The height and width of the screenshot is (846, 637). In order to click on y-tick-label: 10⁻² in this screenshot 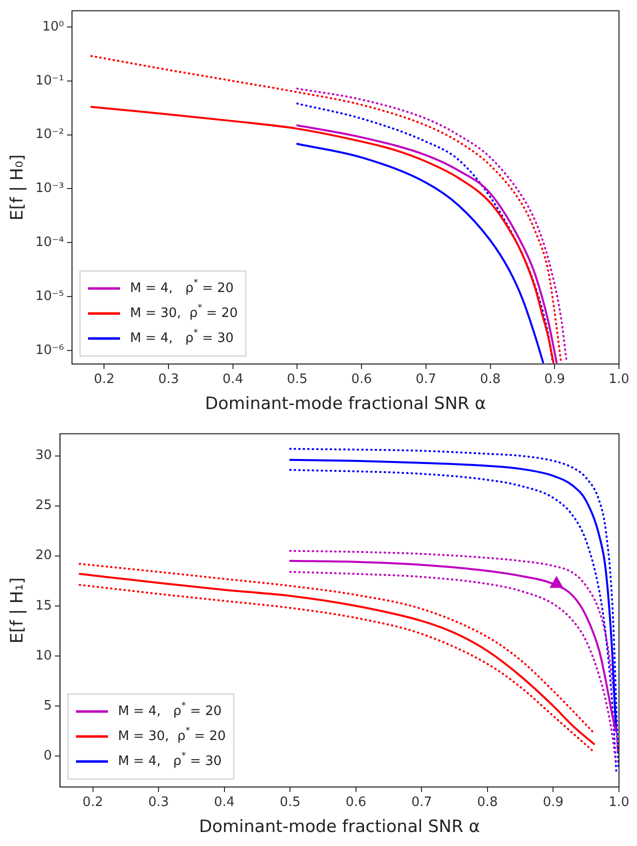, I will do `click(49, 134)`.